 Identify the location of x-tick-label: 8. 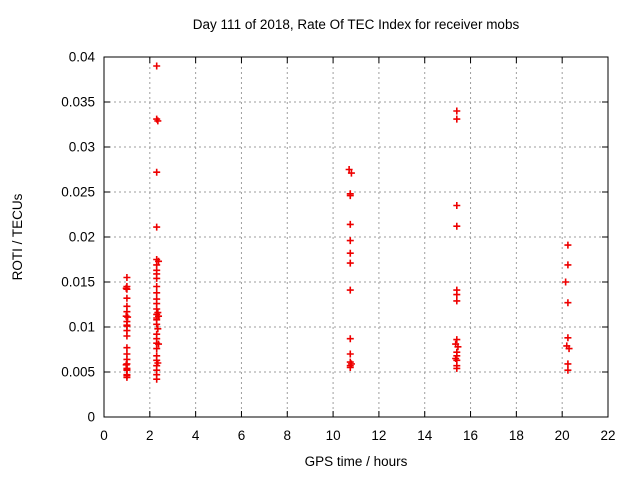
(288, 435).